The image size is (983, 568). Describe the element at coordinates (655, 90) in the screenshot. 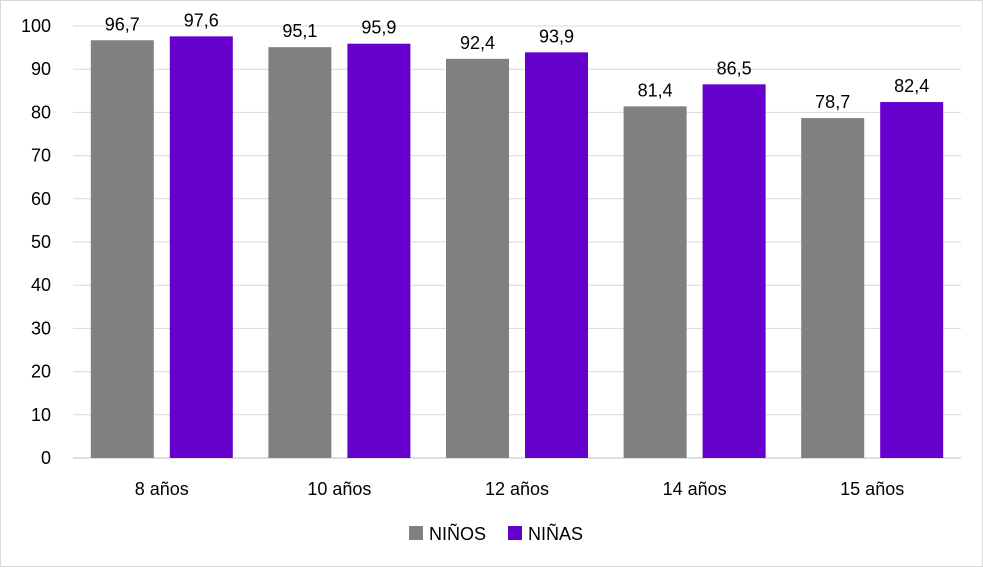

I see `data-label: 81,4` at that location.